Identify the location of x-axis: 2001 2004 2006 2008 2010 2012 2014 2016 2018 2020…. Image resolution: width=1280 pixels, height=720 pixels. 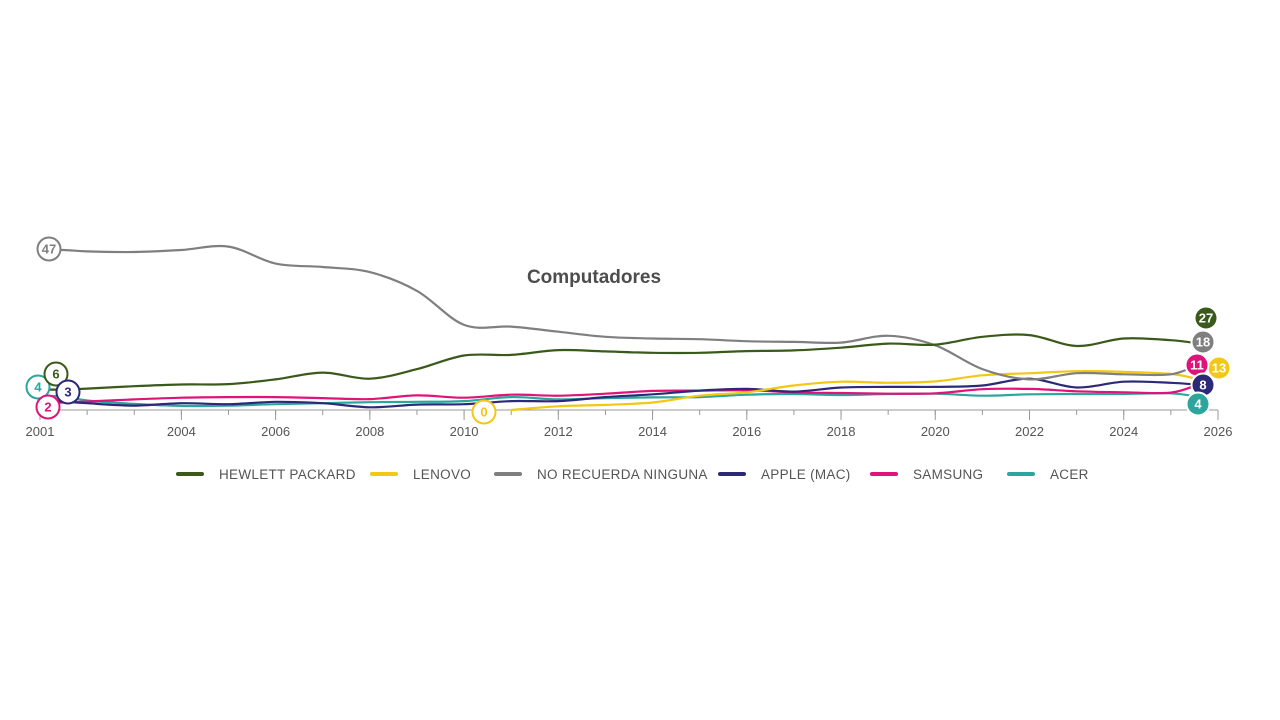
(629, 424).